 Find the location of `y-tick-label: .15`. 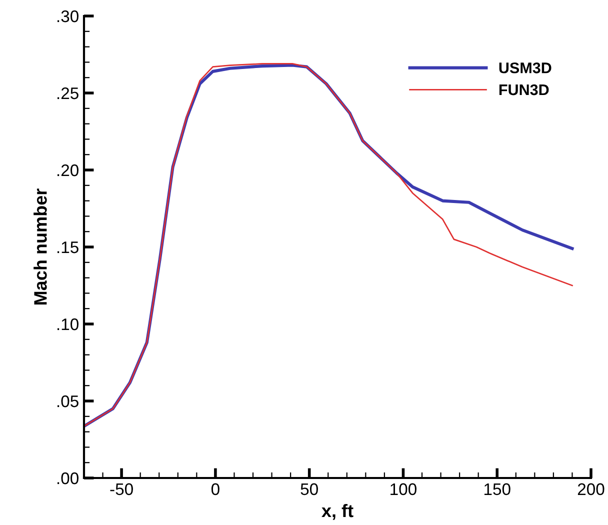

y-tick-label: .15 is located at coordinates (67, 248).